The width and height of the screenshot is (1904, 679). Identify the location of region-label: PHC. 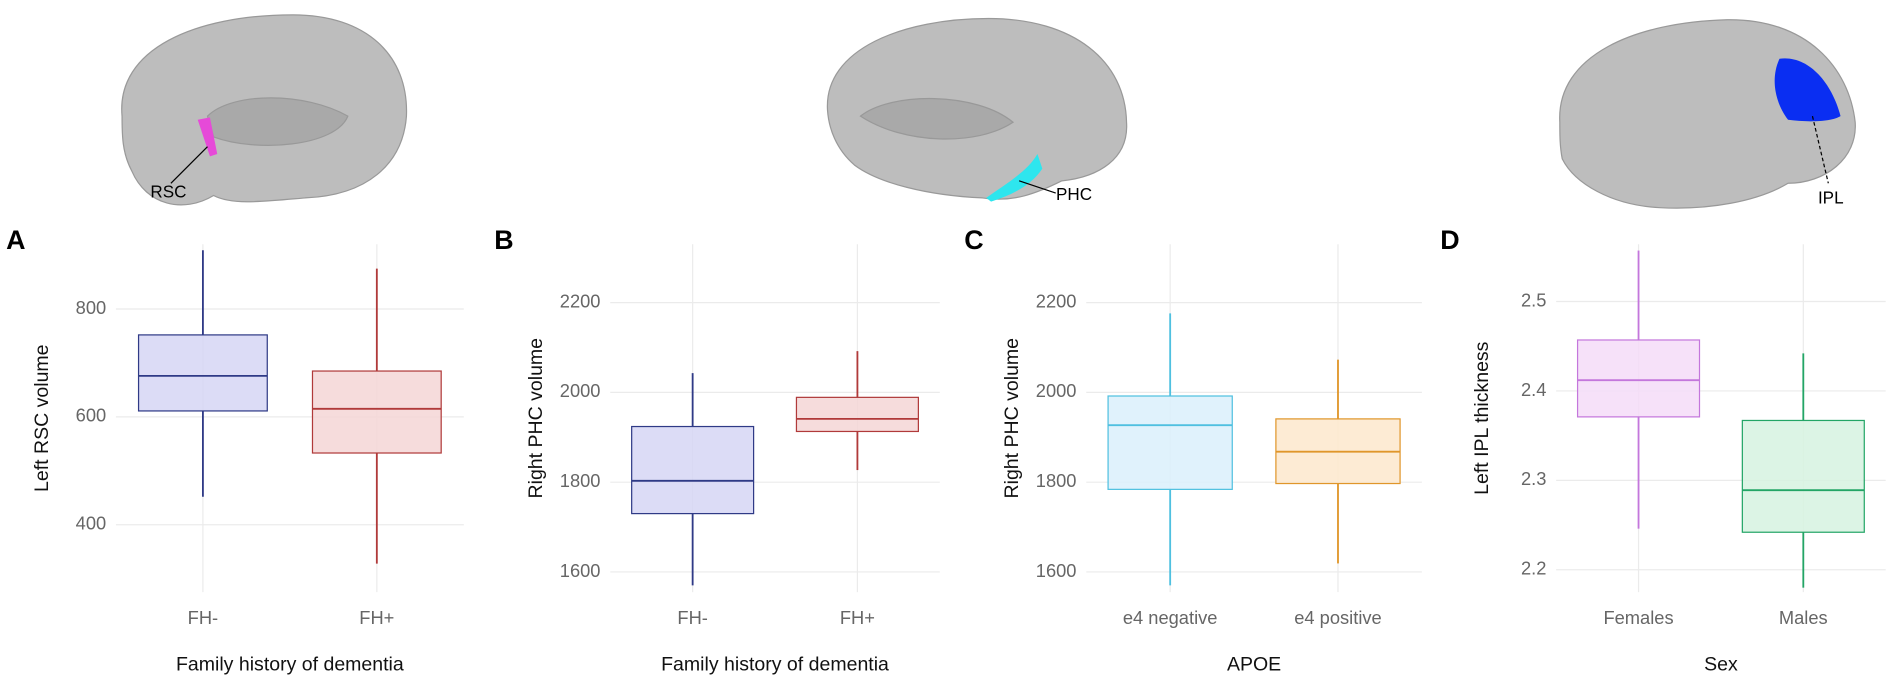
(1074, 194).